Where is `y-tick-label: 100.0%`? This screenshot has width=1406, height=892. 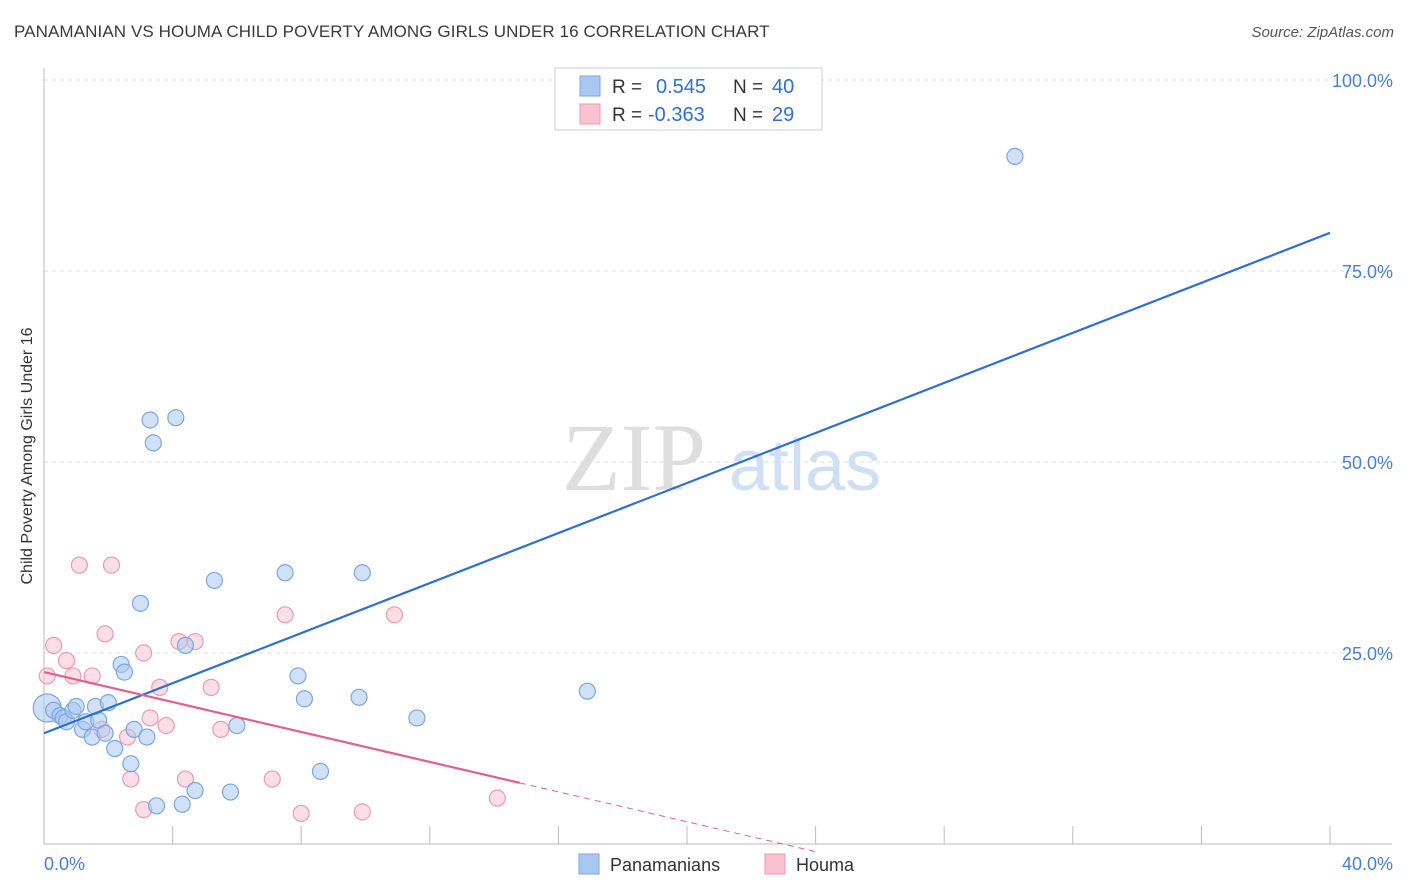
y-tick-label: 100.0% is located at coordinates (1362, 81).